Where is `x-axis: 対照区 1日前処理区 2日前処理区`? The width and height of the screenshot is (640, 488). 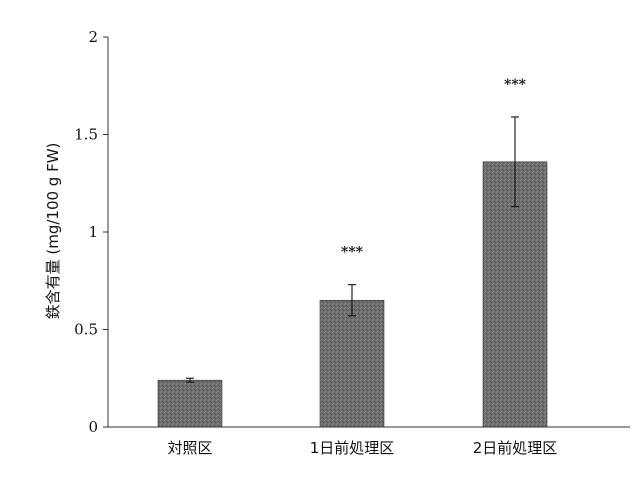 x-axis: 対照区 1日前処理区 2日前処理区 is located at coordinates (369, 442).